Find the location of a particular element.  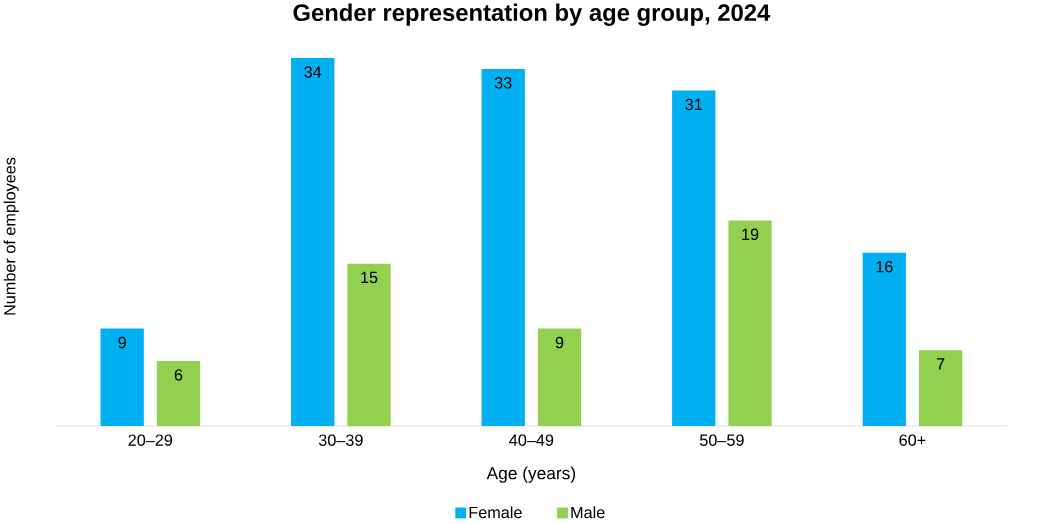

x-tick-label: 50–59 is located at coordinates (721, 440).